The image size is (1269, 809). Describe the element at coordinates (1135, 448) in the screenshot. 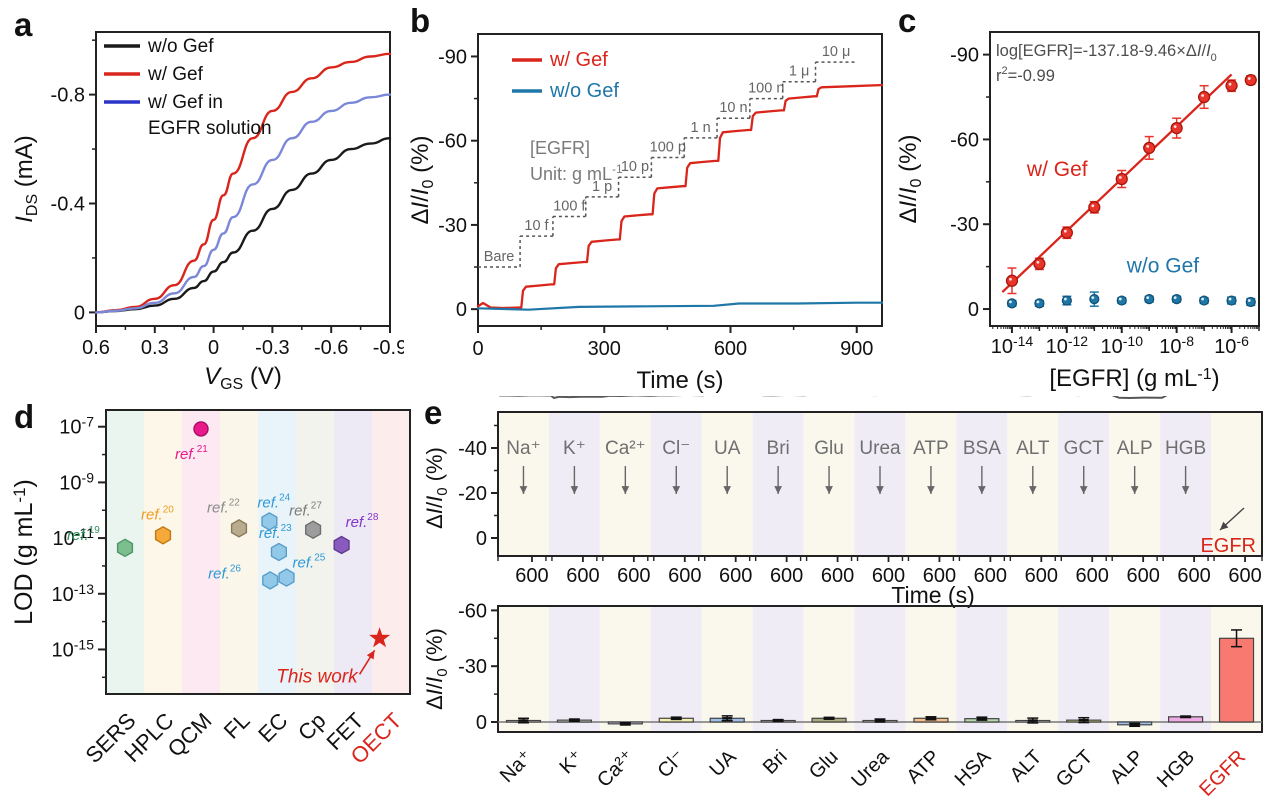

I see `svg-text: ALP` at that location.